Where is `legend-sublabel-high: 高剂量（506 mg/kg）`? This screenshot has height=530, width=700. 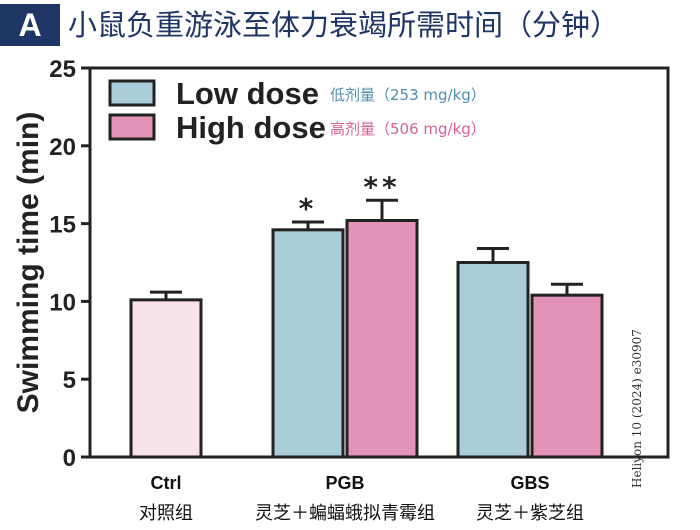 legend-sublabel-high: 高剂量（506 mg/kg） is located at coordinates (408, 129).